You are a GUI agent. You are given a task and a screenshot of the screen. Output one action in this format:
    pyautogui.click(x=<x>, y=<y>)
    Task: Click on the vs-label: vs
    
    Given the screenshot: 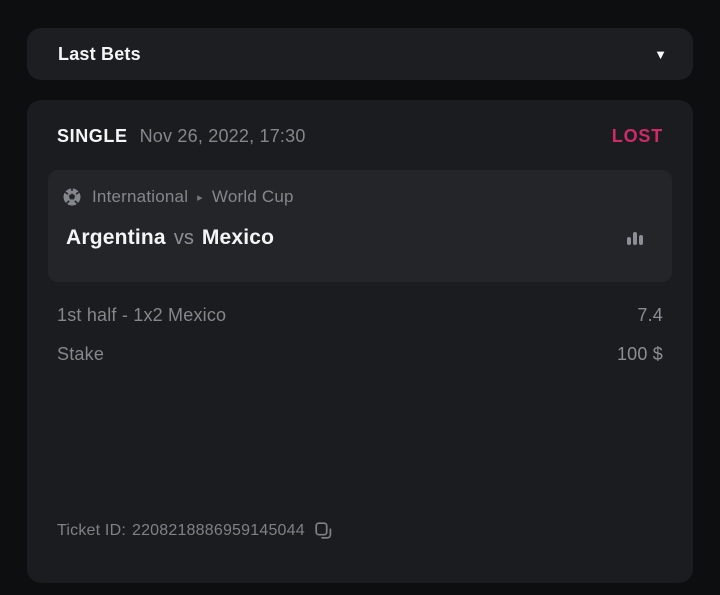 What is the action you would take?
    pyautogui.click(x=183, y=237)
    